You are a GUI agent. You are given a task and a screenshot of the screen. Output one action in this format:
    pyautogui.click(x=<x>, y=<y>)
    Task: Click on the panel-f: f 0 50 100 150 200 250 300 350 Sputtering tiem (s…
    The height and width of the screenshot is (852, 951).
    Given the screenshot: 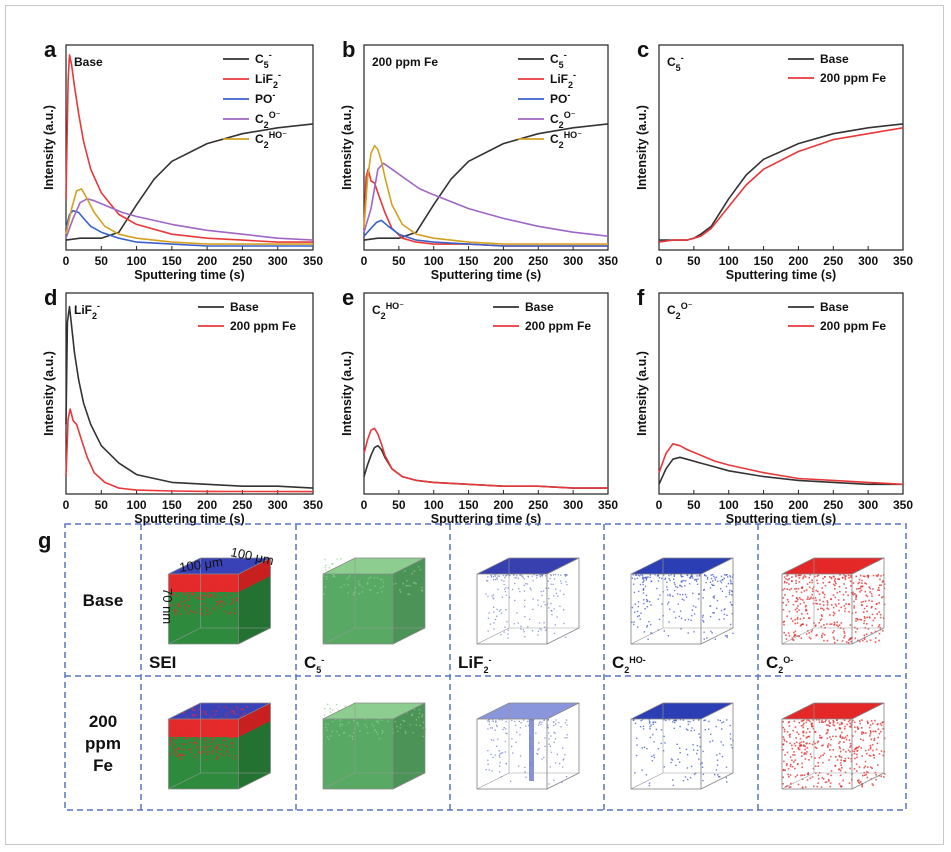 What is the action you would take?
    pyautogui.click(x=774, y=405)
    